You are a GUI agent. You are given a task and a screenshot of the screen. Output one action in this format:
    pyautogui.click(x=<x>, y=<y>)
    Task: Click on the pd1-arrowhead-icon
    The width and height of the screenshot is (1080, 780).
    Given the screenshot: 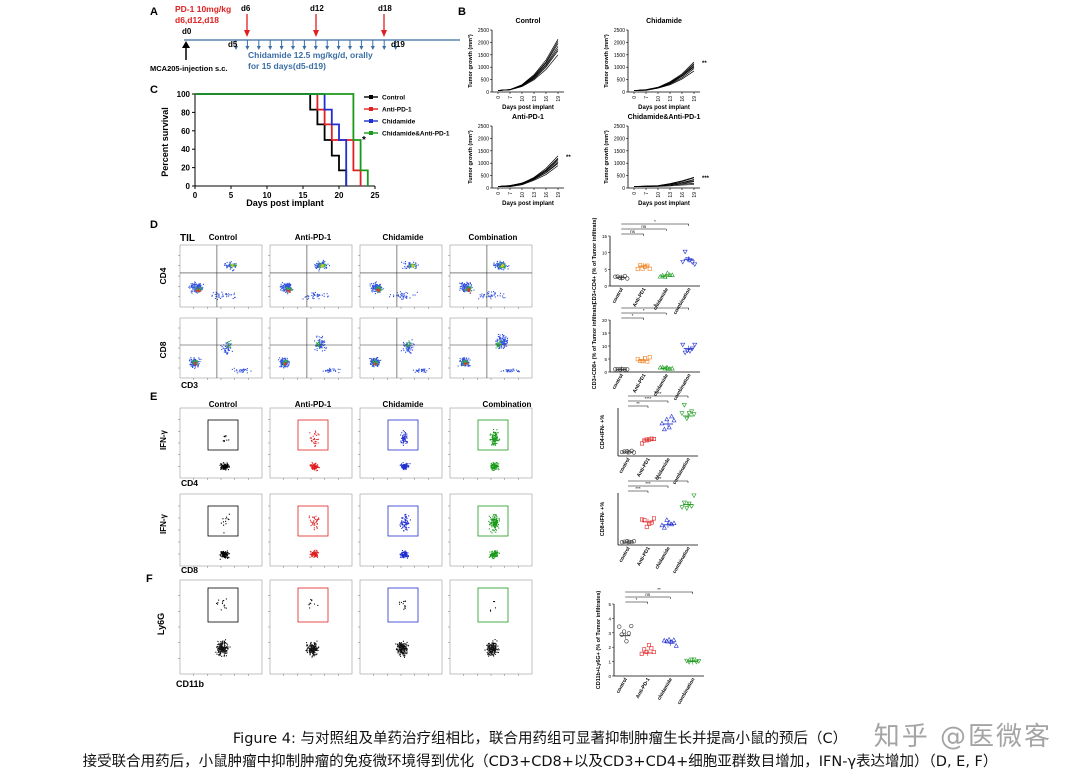 What is the action you would take?
    pyautogui.click(x=316, y=33)
    